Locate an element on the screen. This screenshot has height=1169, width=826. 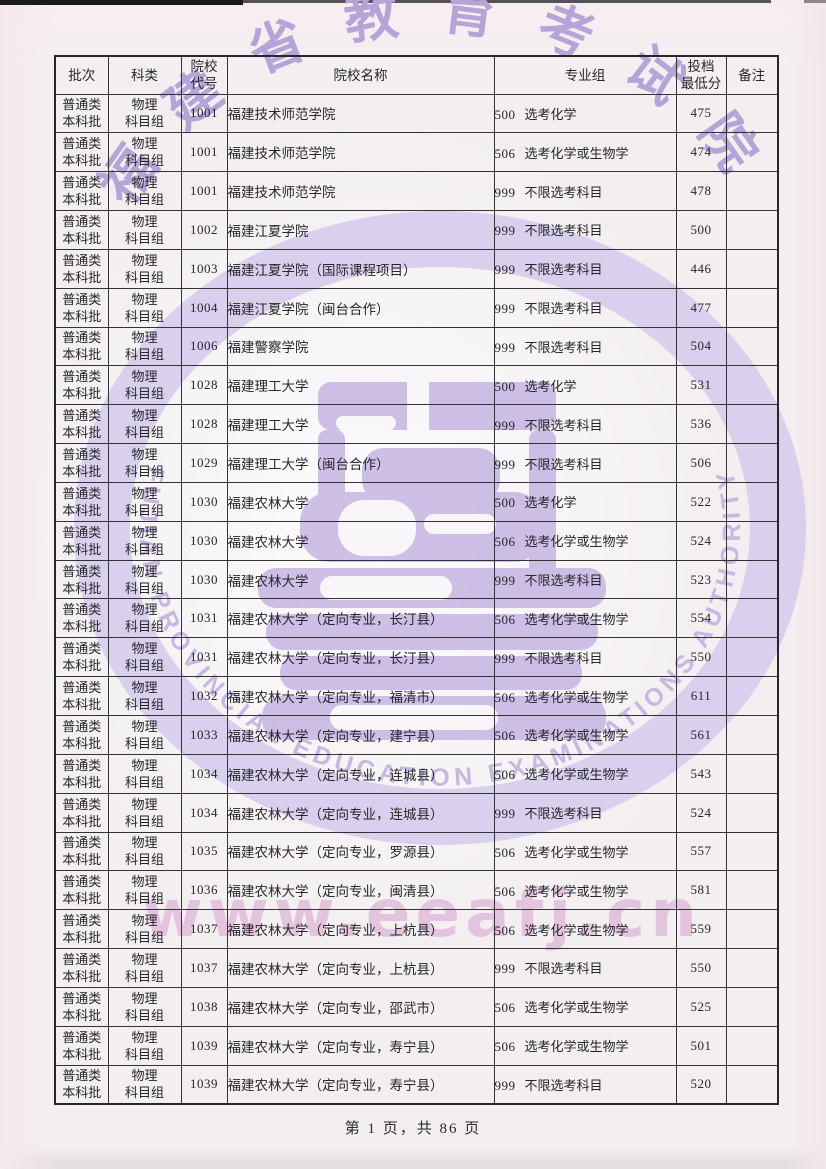
cell-min-score: 524 is located at coordinates (701, 812).